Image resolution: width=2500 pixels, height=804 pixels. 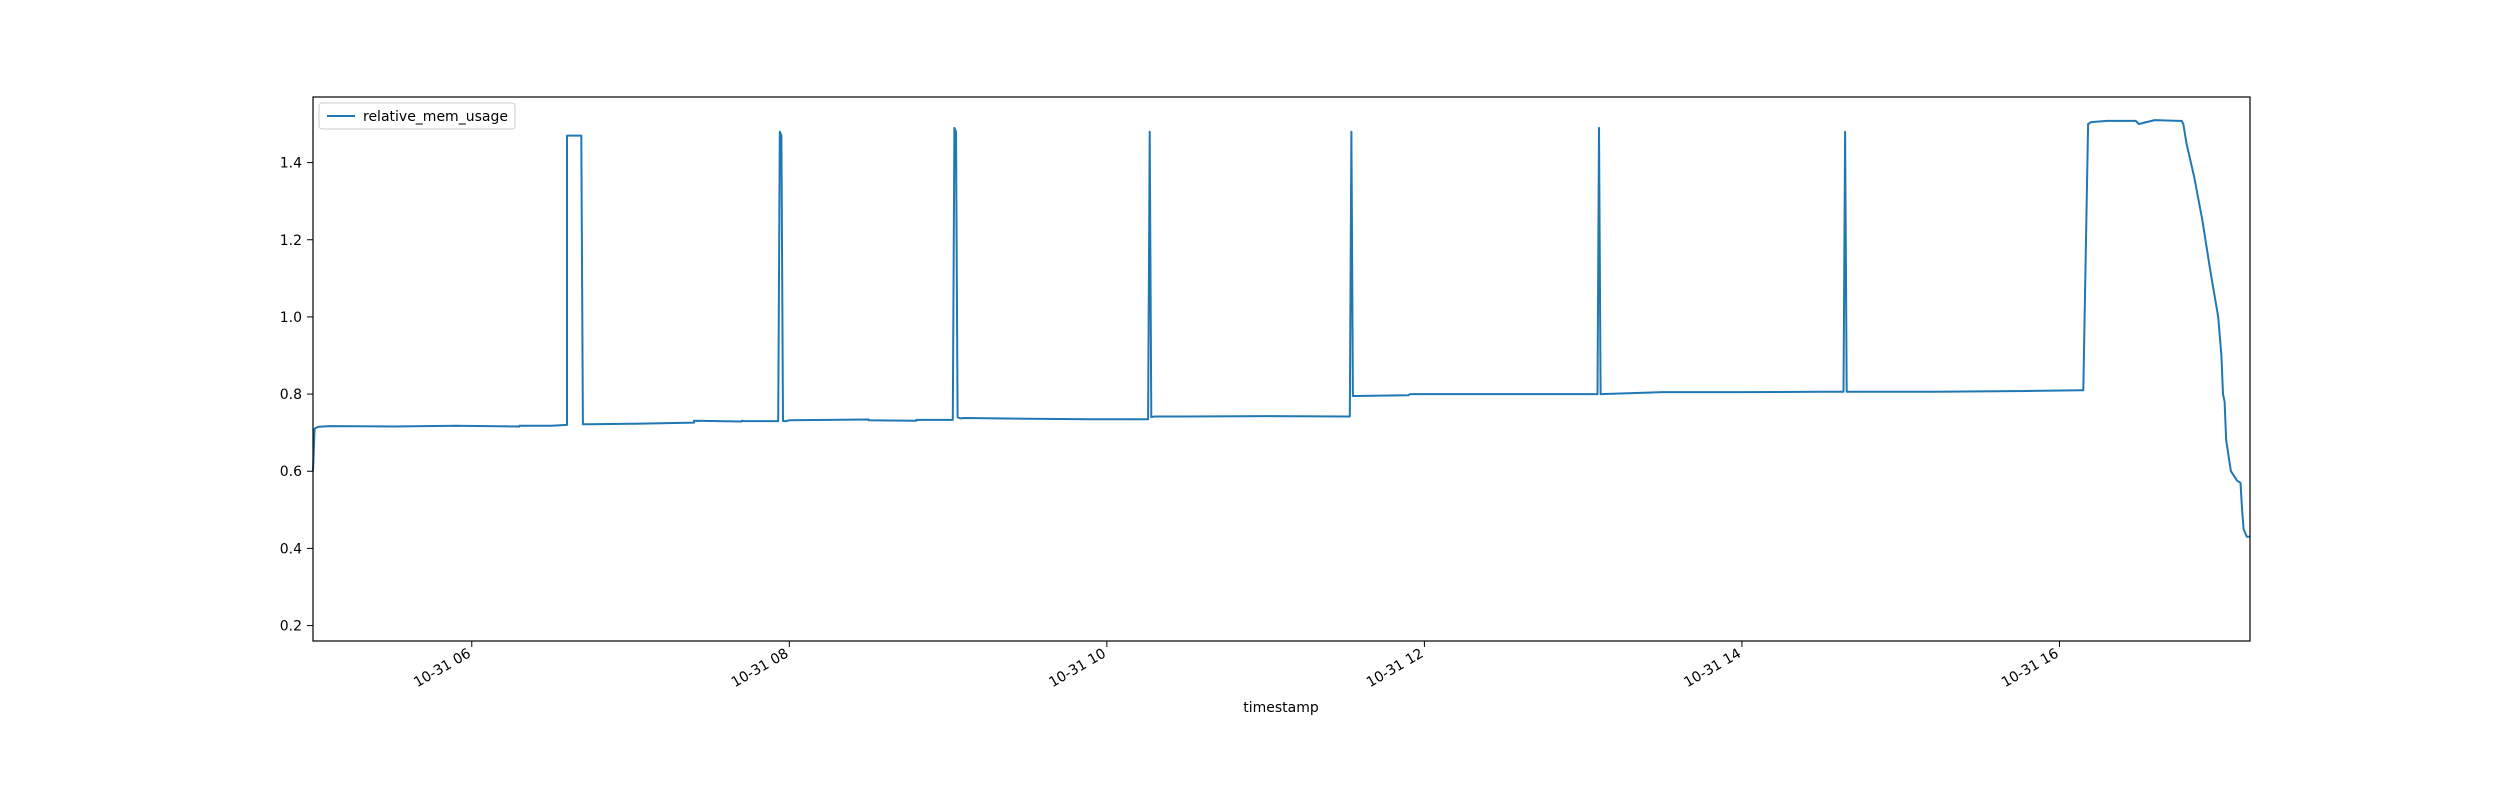 What do you see at coordinates (1281, 708) in the screenshot?
I see `x-axis-label: timestamp` at bounding box center [1281, 708].